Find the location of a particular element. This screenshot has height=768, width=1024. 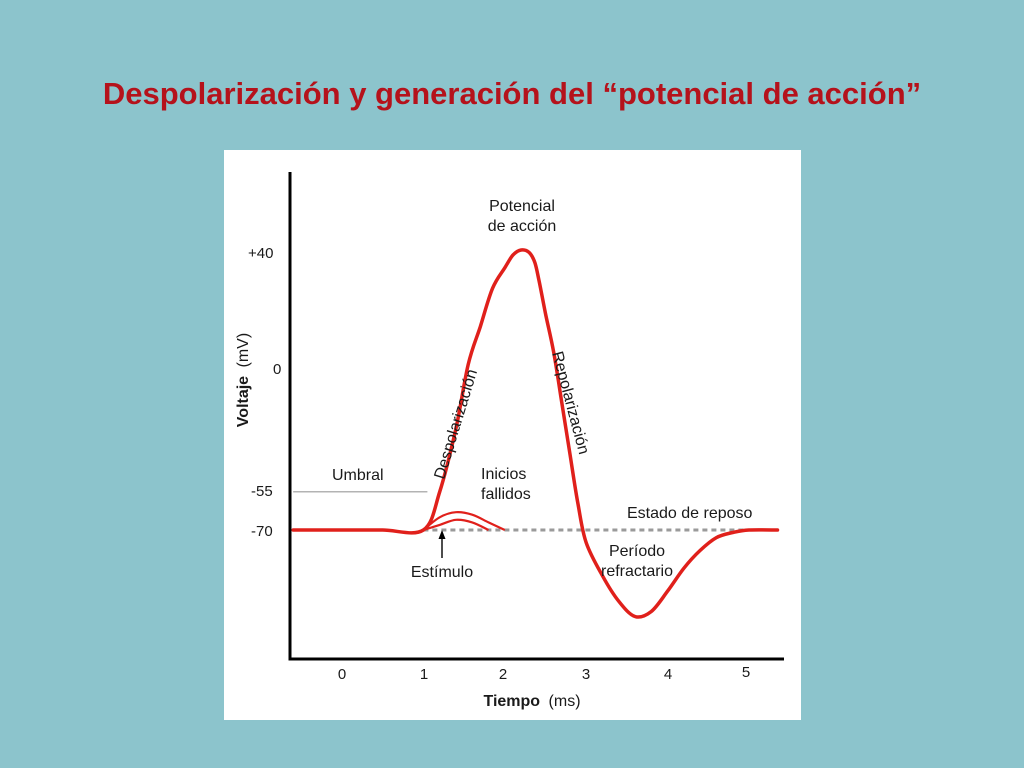

x-axis-title: Tiempo (ms) is located at coordinates (531, 701).